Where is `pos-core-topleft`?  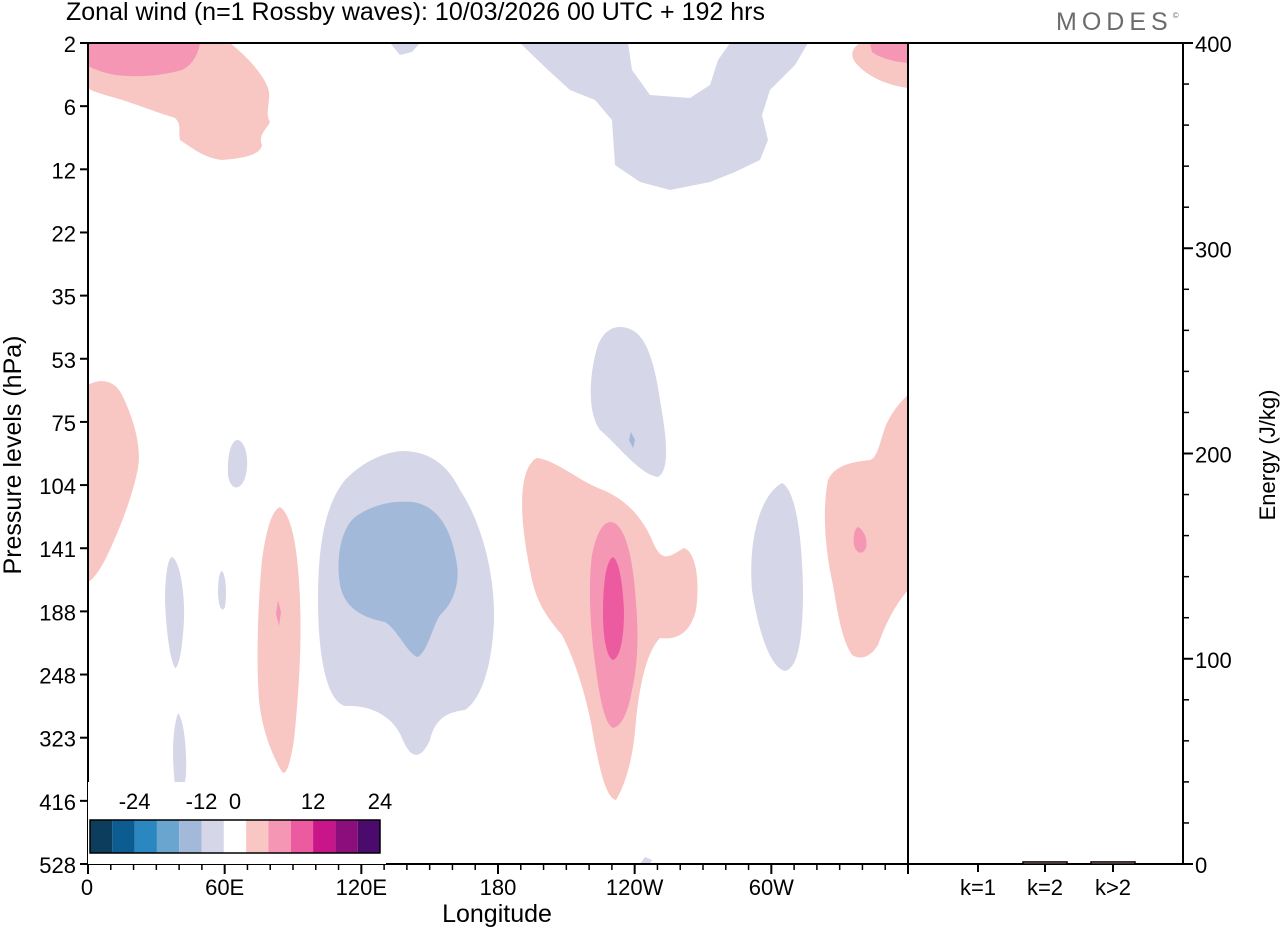
pos-core-topleft is located at coordinates (144, 60).